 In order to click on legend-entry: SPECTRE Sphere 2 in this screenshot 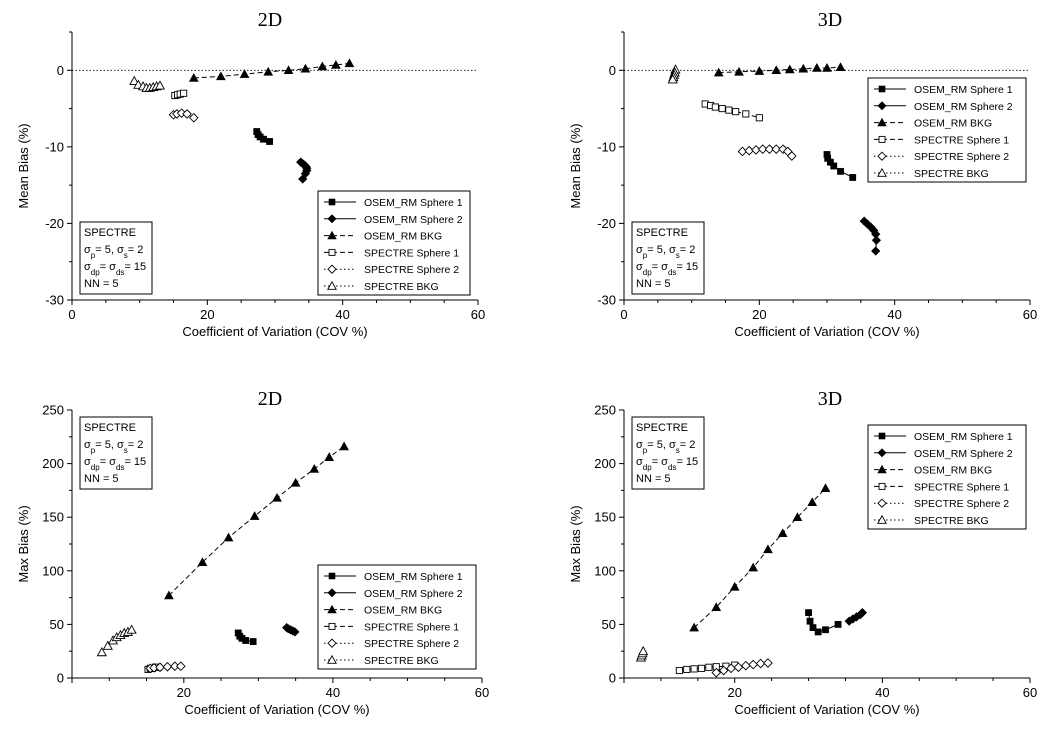, I will do `click(941, 504)`.